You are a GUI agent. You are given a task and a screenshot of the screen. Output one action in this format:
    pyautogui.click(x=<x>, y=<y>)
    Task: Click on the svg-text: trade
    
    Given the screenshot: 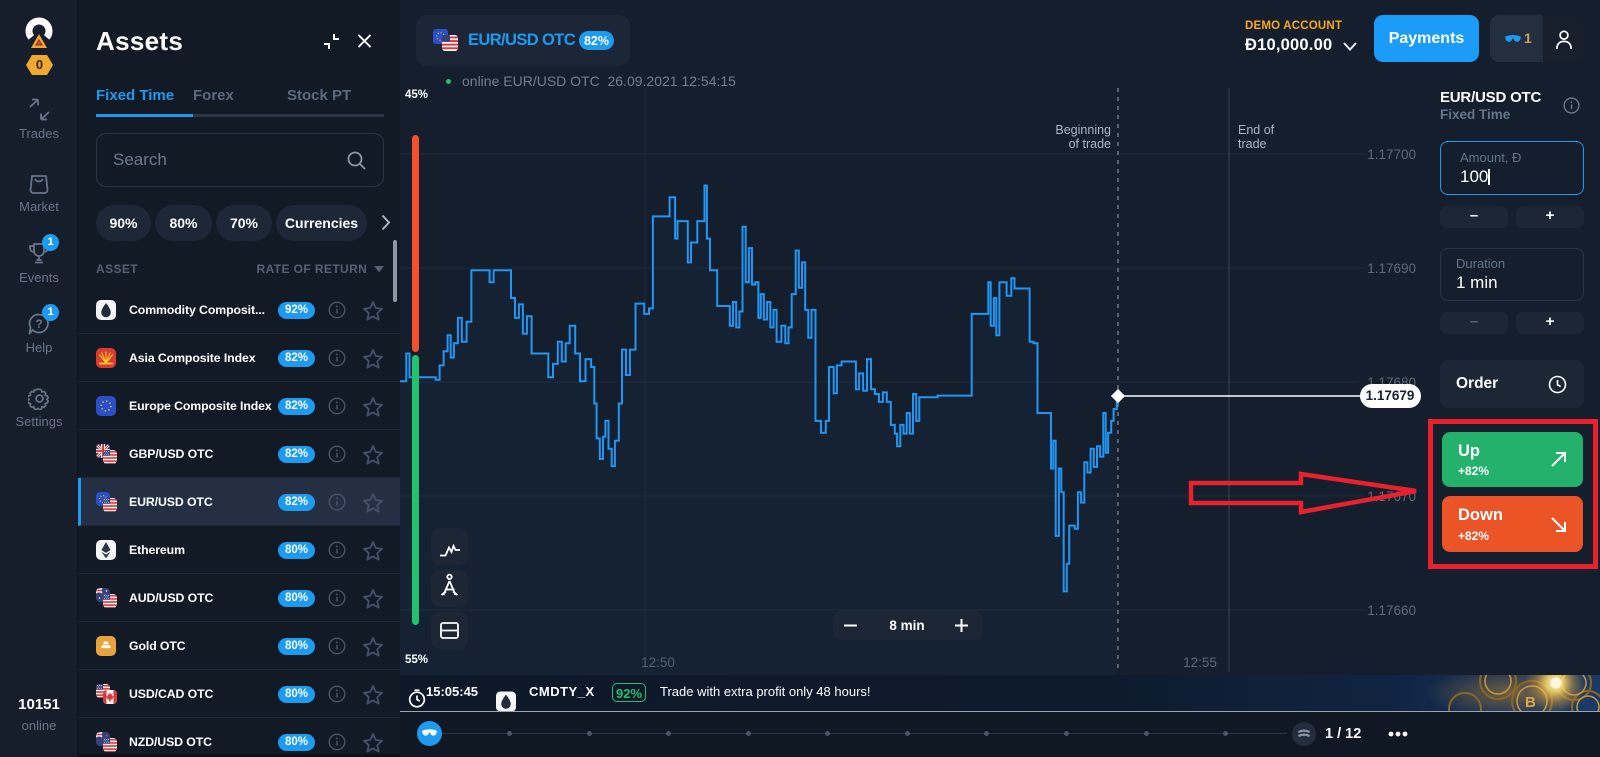 What is the action you would take?
    pyautogui.click(x=1252, y=144)
    